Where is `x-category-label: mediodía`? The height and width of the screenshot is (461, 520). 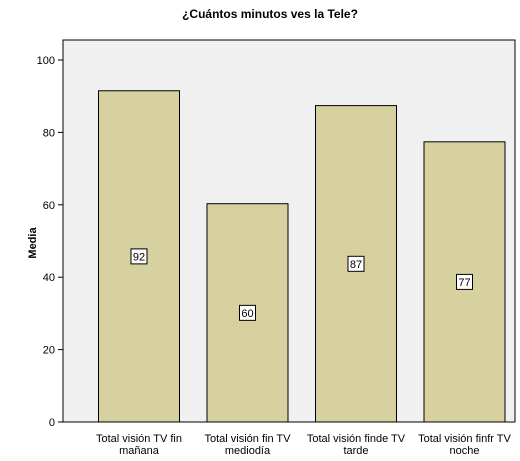
x-category-label: mediodía is located at coordinates (248, 451).